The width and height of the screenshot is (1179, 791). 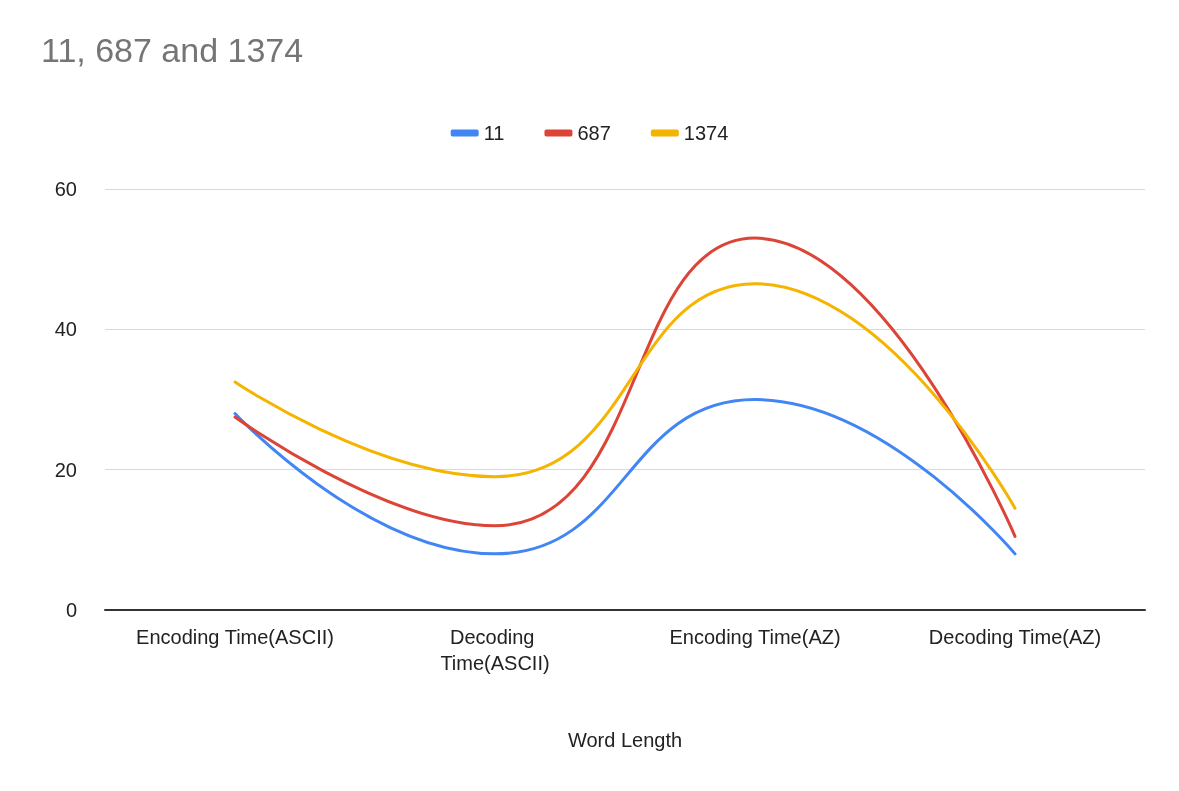 What do you see at coordinates (495, 650) in the screenshot?
I see `x-tick-label: Decoding Time(ASCII)` at bounding box center [495, 650].